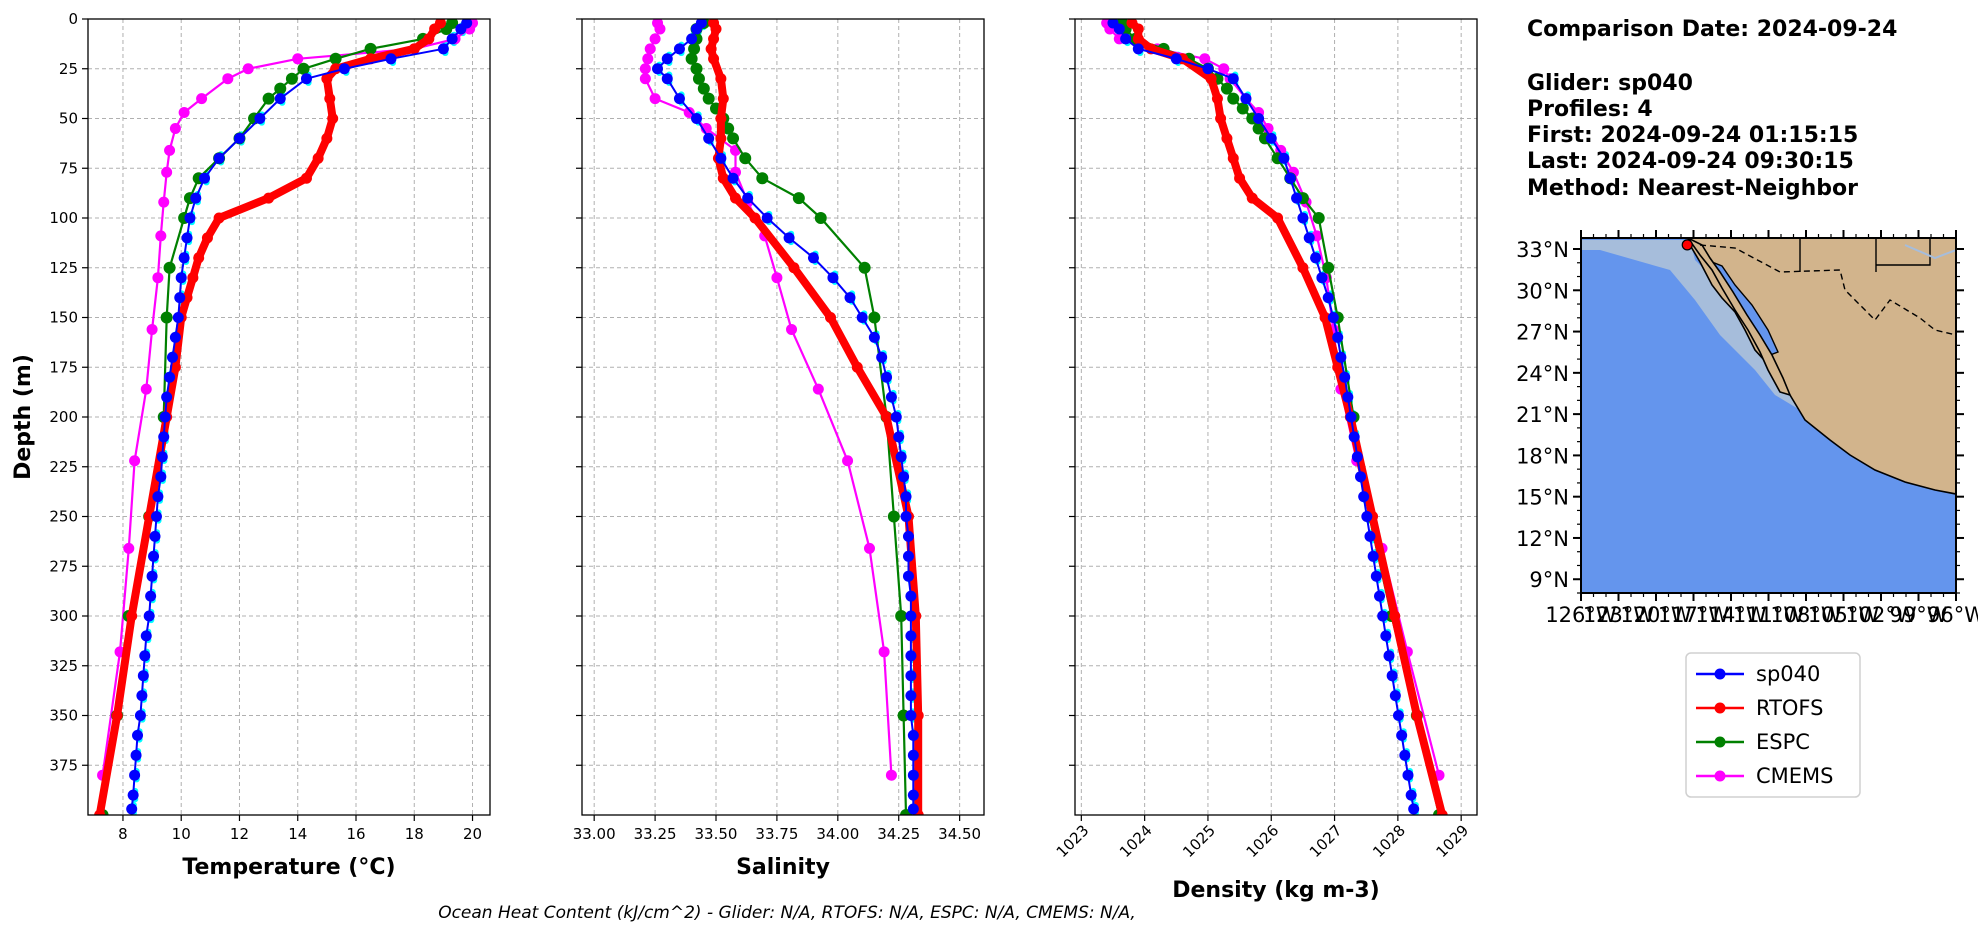 The width and height of the screenshot is (1978, 934). Describe the element at coordinates (68, 69) in the screenshot. I see `y-tick-label: 25` at that location.